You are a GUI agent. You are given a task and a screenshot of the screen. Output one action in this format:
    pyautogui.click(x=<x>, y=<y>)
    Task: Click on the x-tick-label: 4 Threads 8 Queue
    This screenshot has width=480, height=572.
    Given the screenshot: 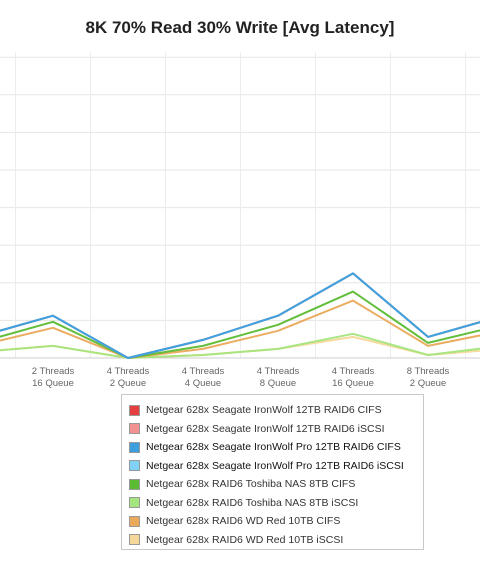 What is the action you would take?
    pyautogui.click(x=278, y=377)
    